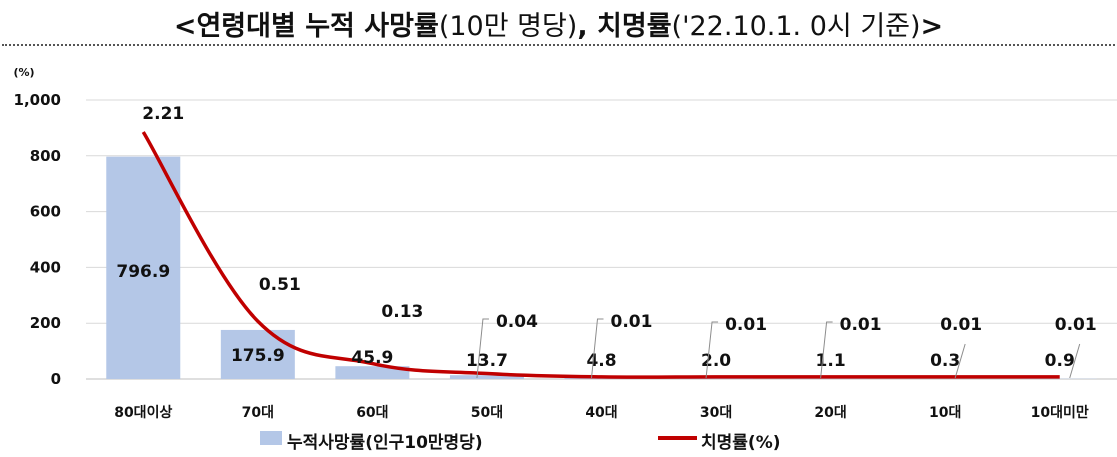 The image size is (1117, 457). What do you see at coordinates (601, 361) in the screenshot?
I see `bar-data-label: 4.8` at bounding box center [601, 361].